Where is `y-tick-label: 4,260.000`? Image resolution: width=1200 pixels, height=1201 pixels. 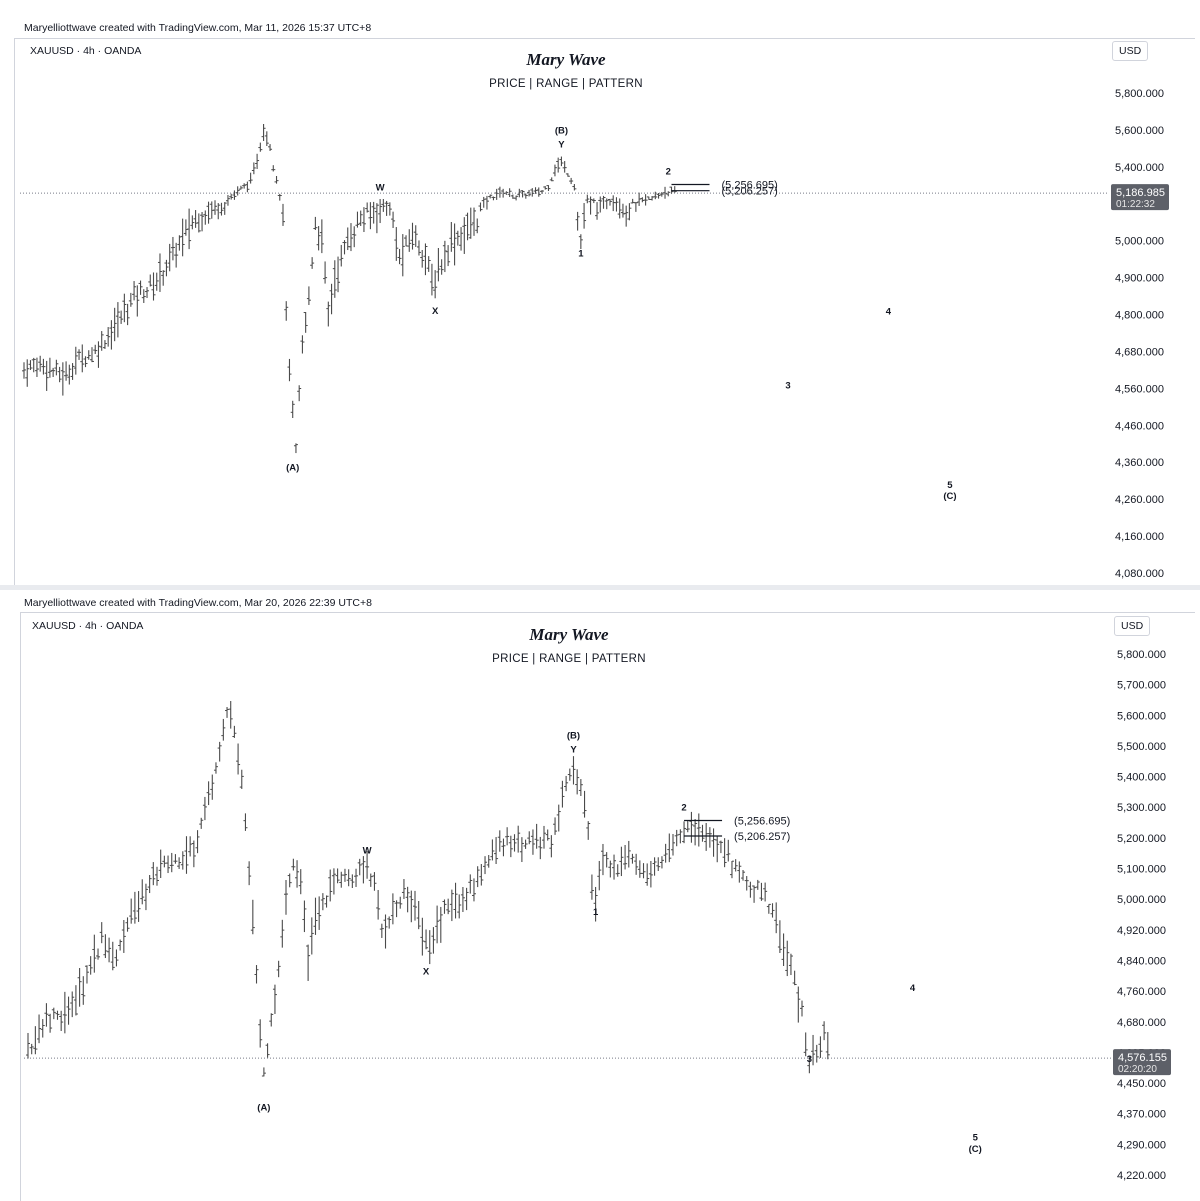
y-tick-label: 4,260.000 is located at coordinates (1139, 500).